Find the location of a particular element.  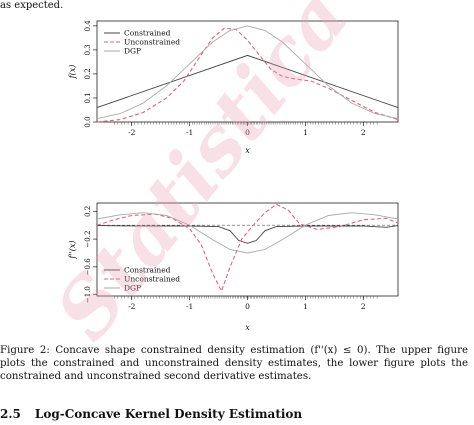

chart2-x-axis-label: x is located at coordinates (247, 327).